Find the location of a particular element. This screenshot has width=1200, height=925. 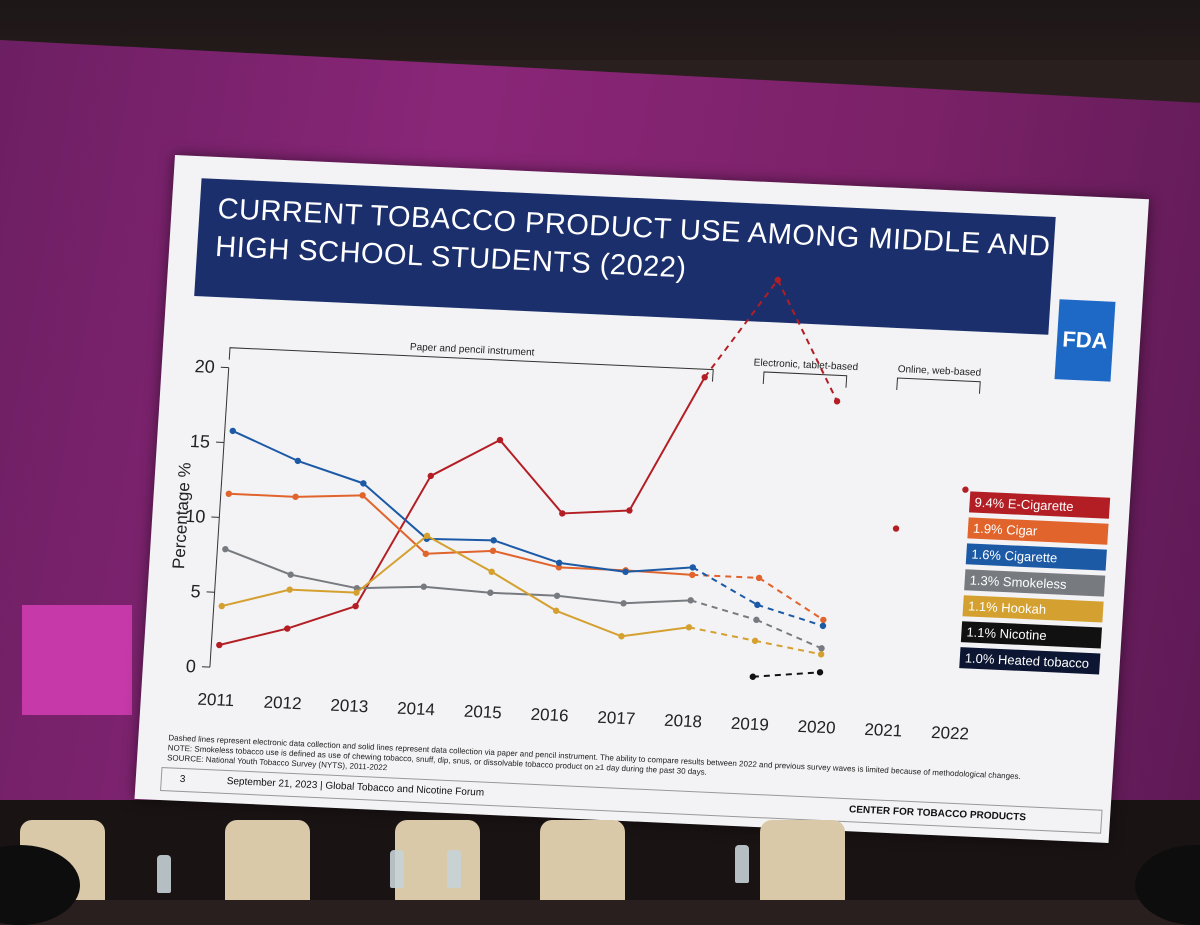

x-tick-label: 2021 is located at coordinates (883, 730).